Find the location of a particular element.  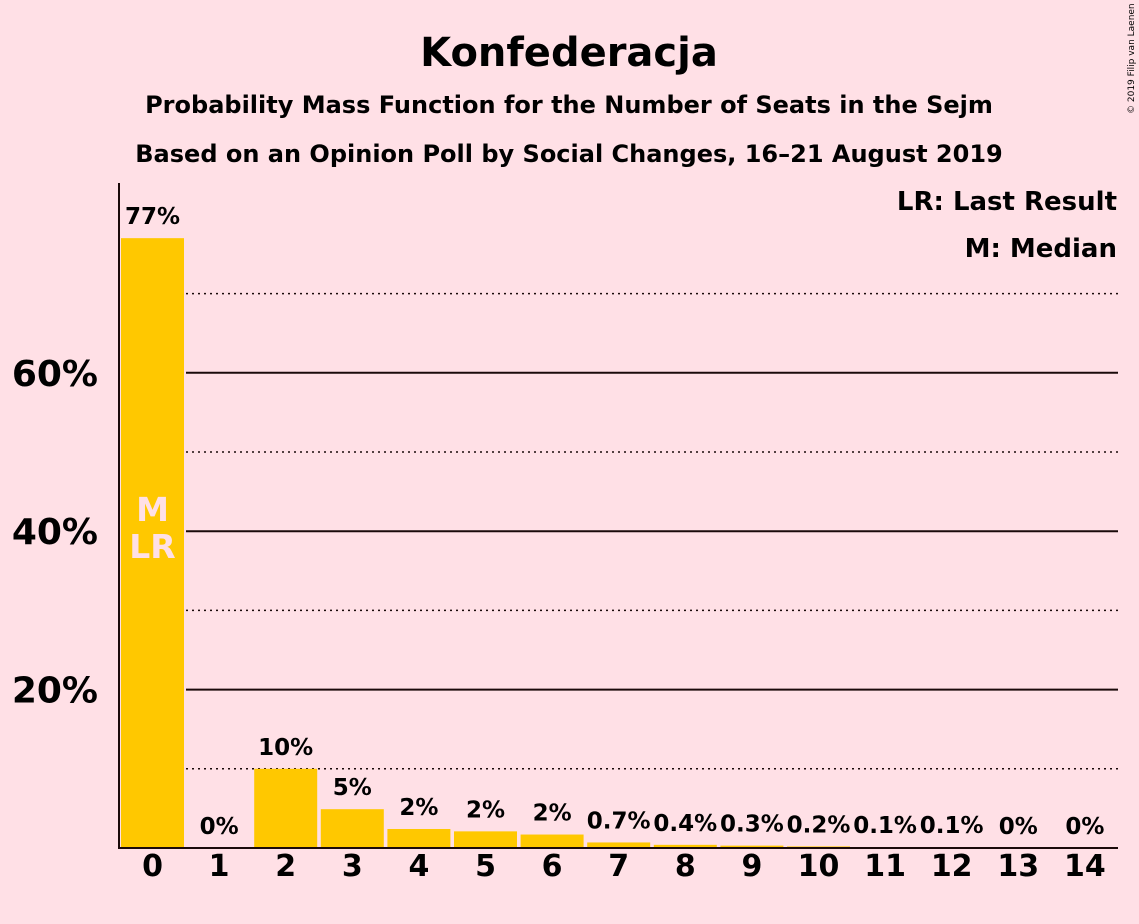

x-tick-label: 10 is located at coordinates (819, 866).